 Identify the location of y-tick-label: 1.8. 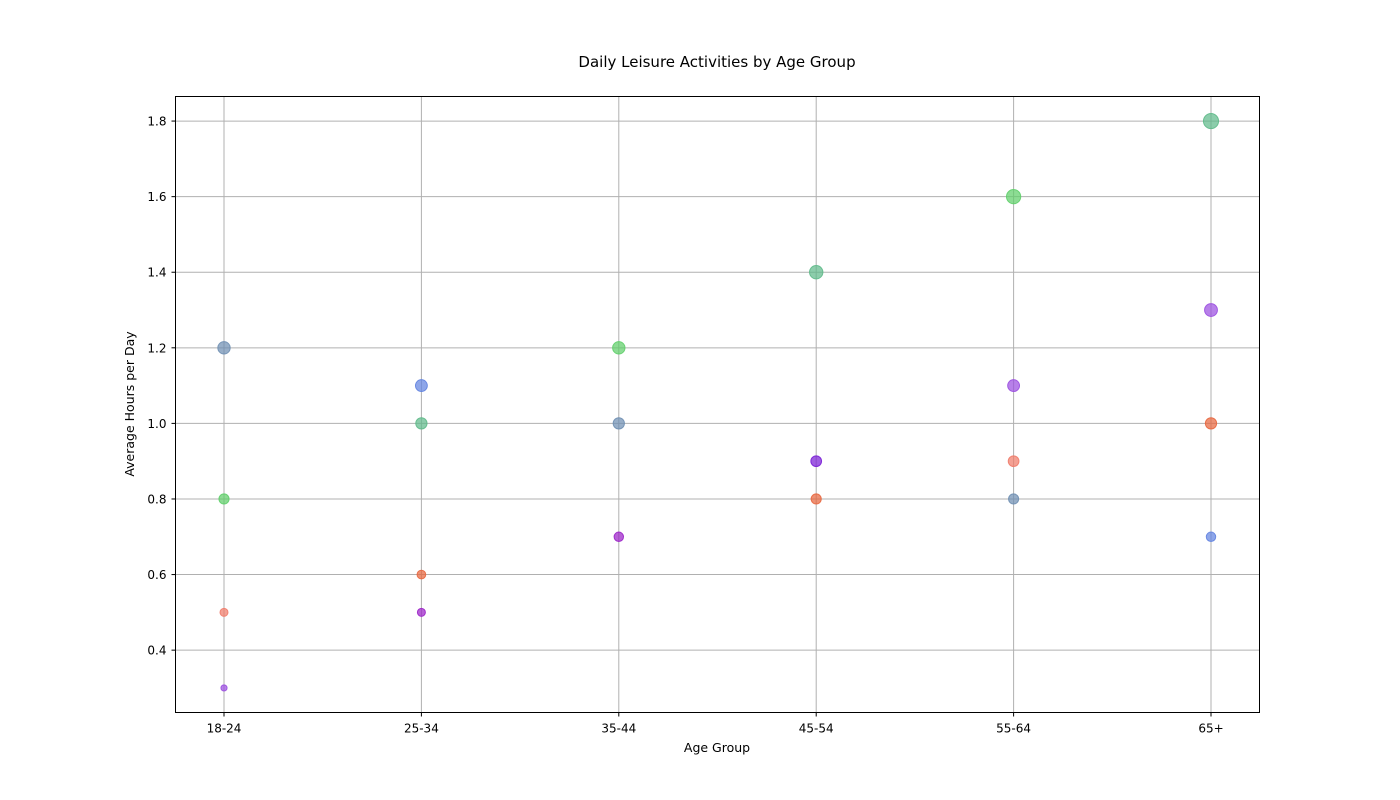
(156, 122).